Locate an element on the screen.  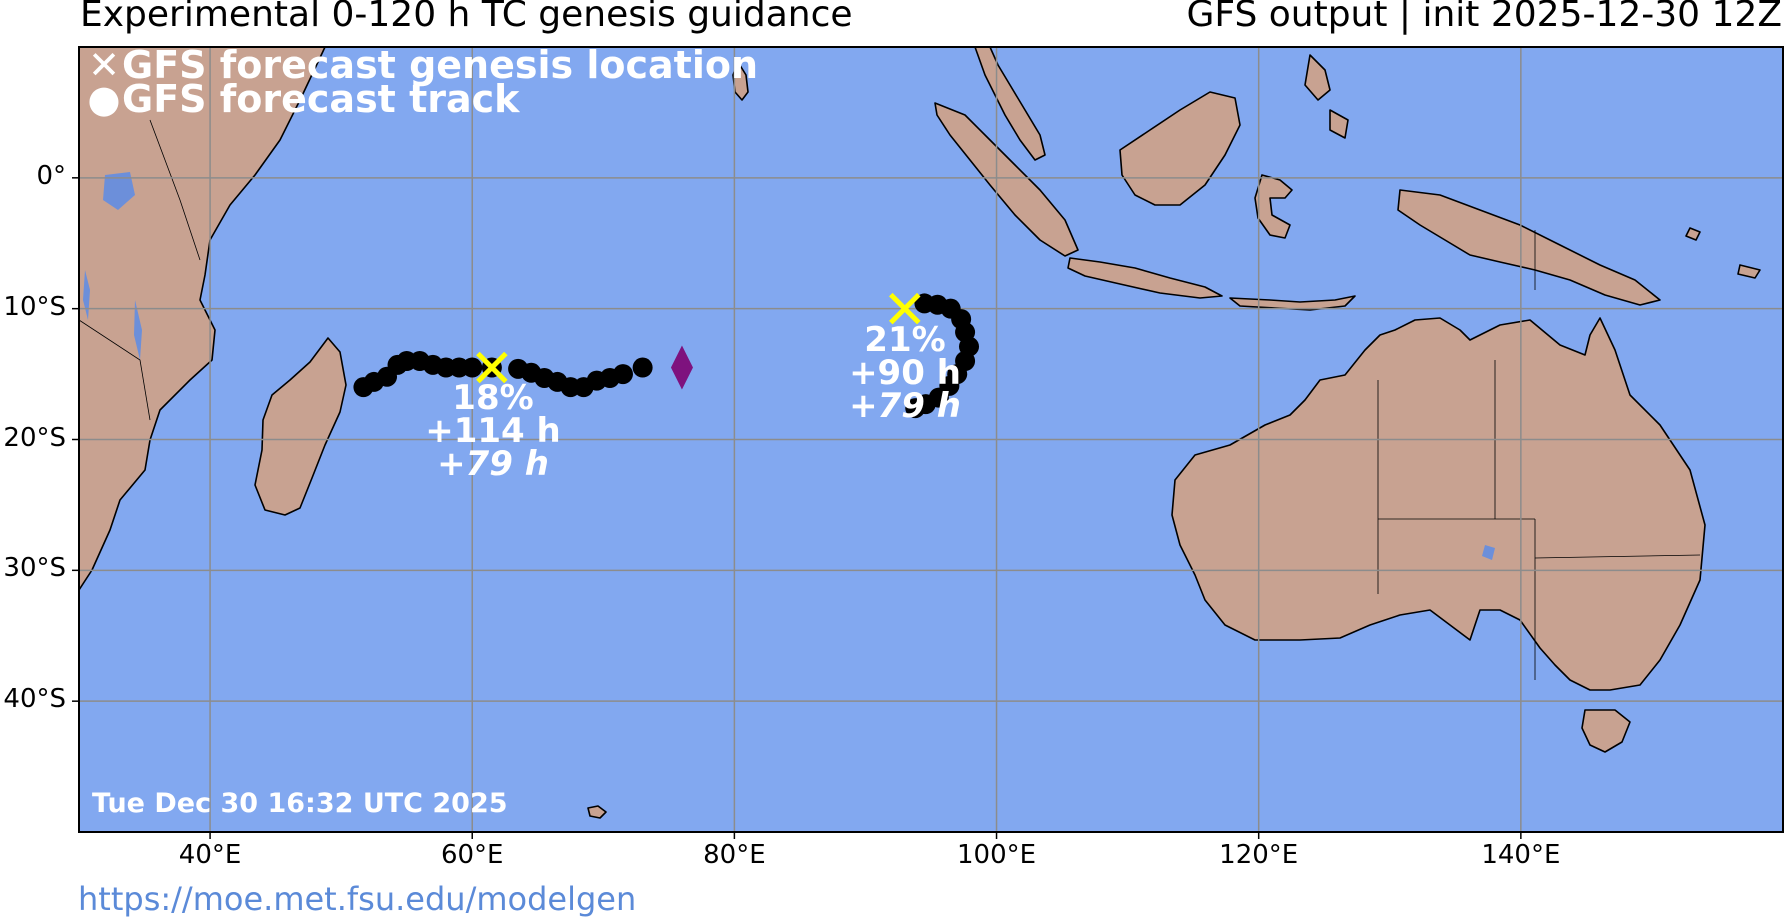
lat-label-s10: 10°S is located at coordinates (34, 306).